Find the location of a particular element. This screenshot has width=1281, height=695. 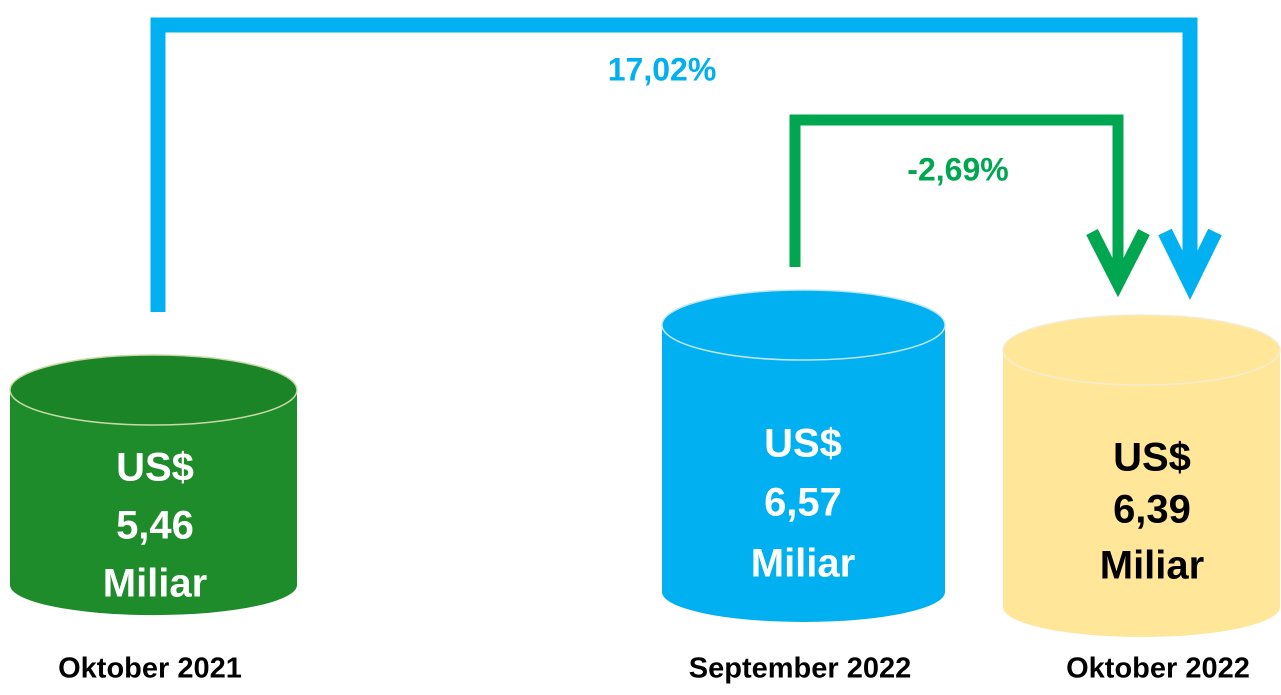

connector-label: -2,69% is located at coordinates (957, 169).